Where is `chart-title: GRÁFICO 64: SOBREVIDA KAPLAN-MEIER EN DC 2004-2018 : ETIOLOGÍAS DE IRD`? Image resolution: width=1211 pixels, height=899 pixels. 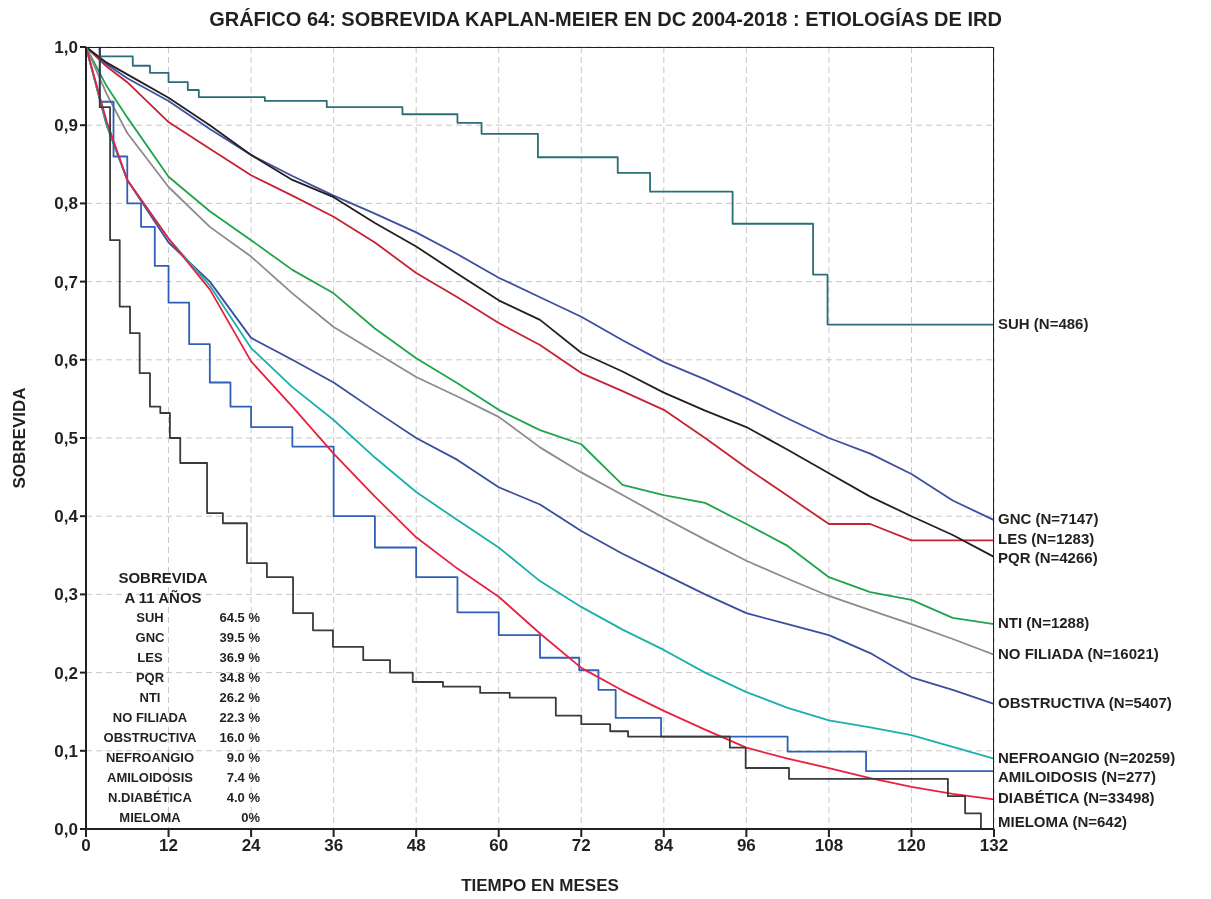 chart-title: GRÁFICO 64: SOBREVIDA KAPLAN-MEIER EN DC 2004-2018 : ETIOLOGÍAS DE IRD is located at coordinates (605, 19).